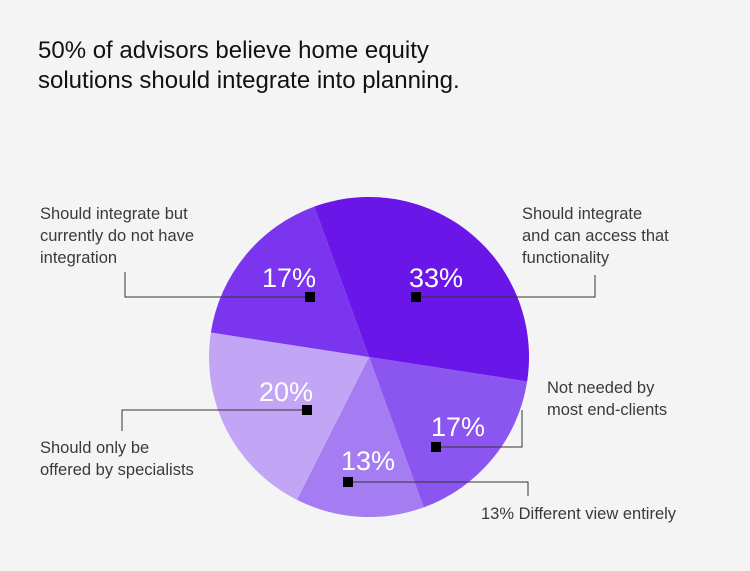  I want to click on category-label-line: Should integrate but, so click(114, 214).